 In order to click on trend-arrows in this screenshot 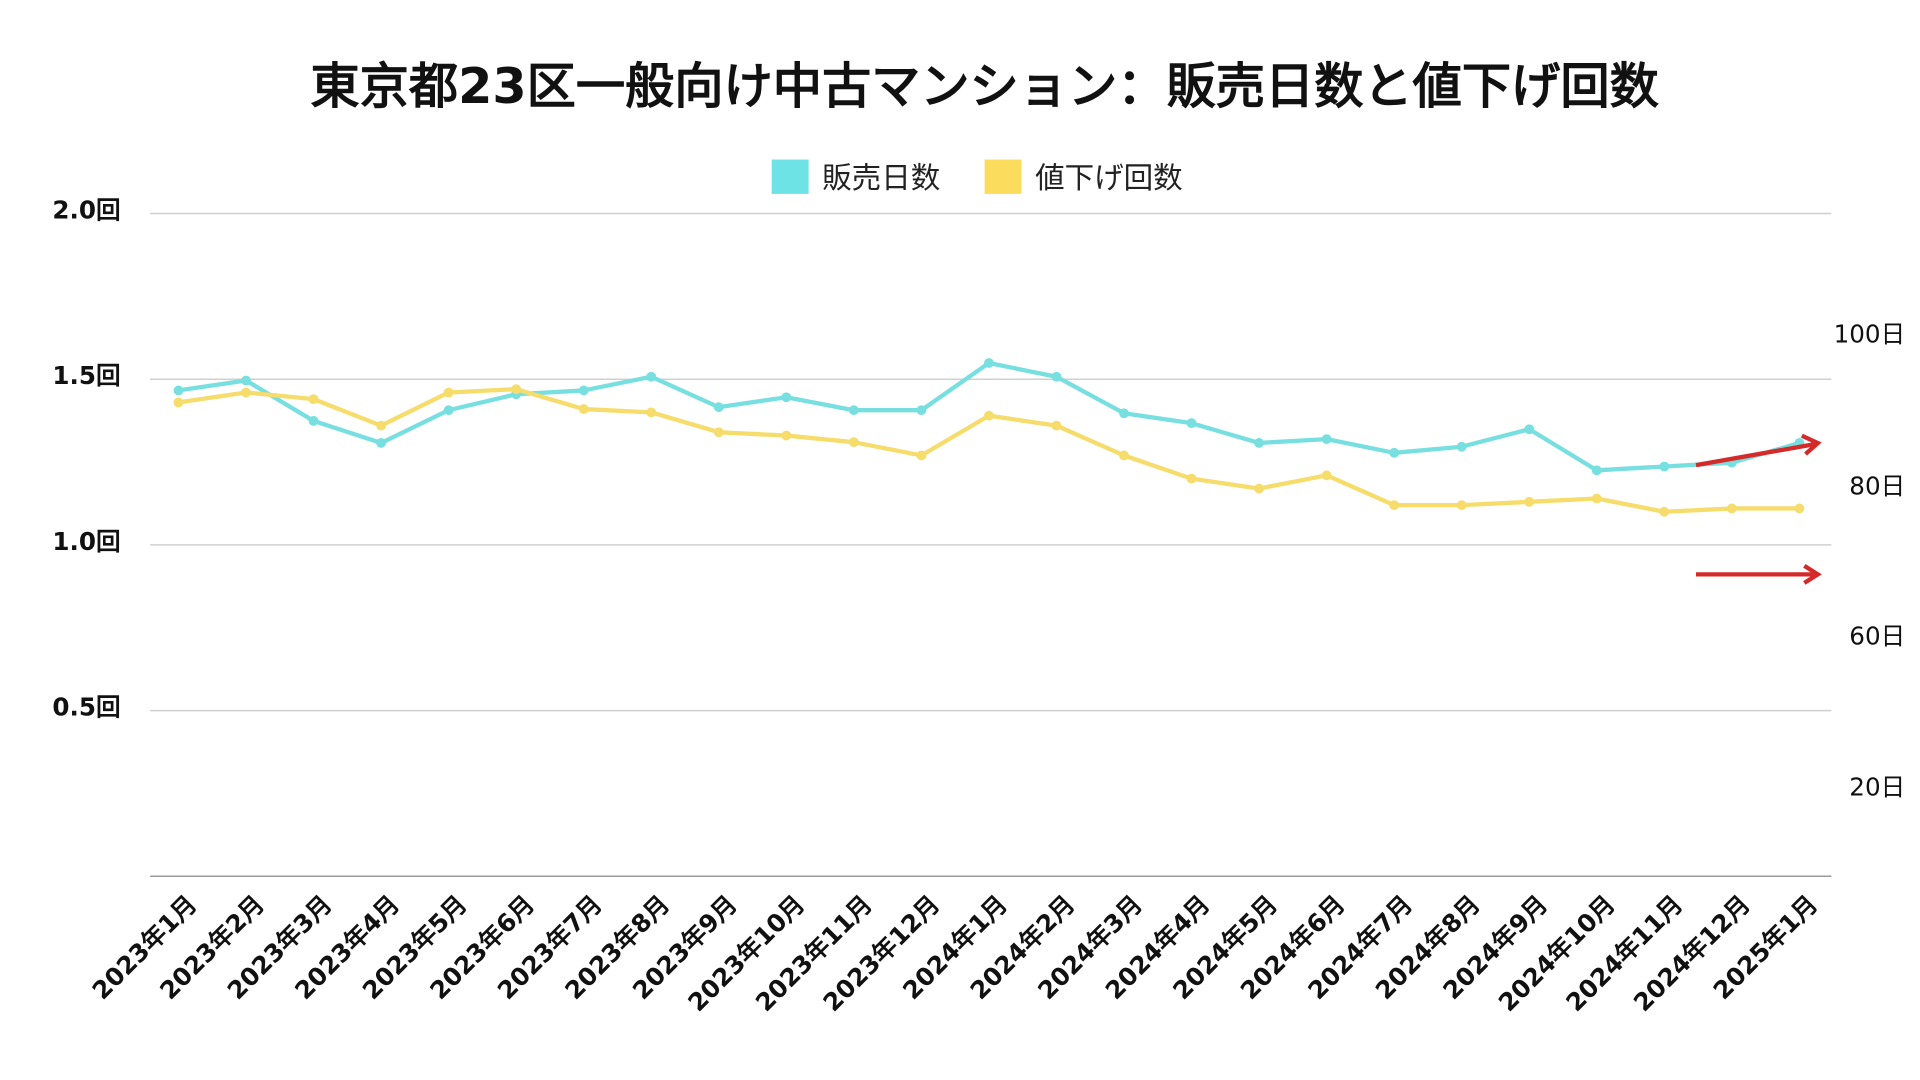, I will do `click(1758, 509)`.